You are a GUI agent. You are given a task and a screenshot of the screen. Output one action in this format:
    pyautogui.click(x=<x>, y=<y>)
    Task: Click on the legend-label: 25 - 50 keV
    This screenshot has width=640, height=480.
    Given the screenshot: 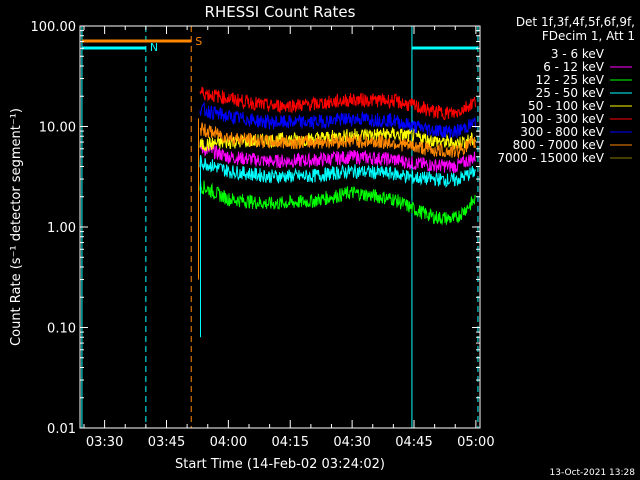 What is the action you would take?
    pyautogui.click(x=570, y=93)
    